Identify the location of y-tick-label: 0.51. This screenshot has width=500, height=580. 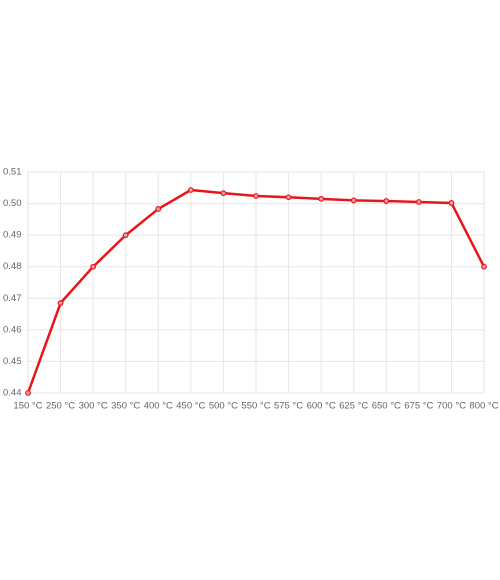
(12, 172).